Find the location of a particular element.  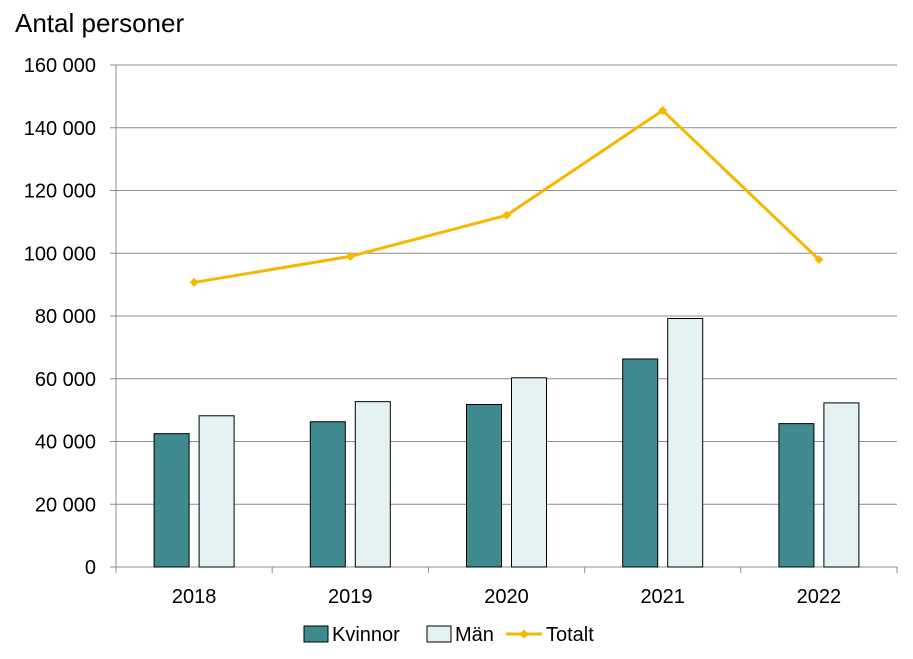

x-tick-label: 2019 is located at coordinates (350, 597).